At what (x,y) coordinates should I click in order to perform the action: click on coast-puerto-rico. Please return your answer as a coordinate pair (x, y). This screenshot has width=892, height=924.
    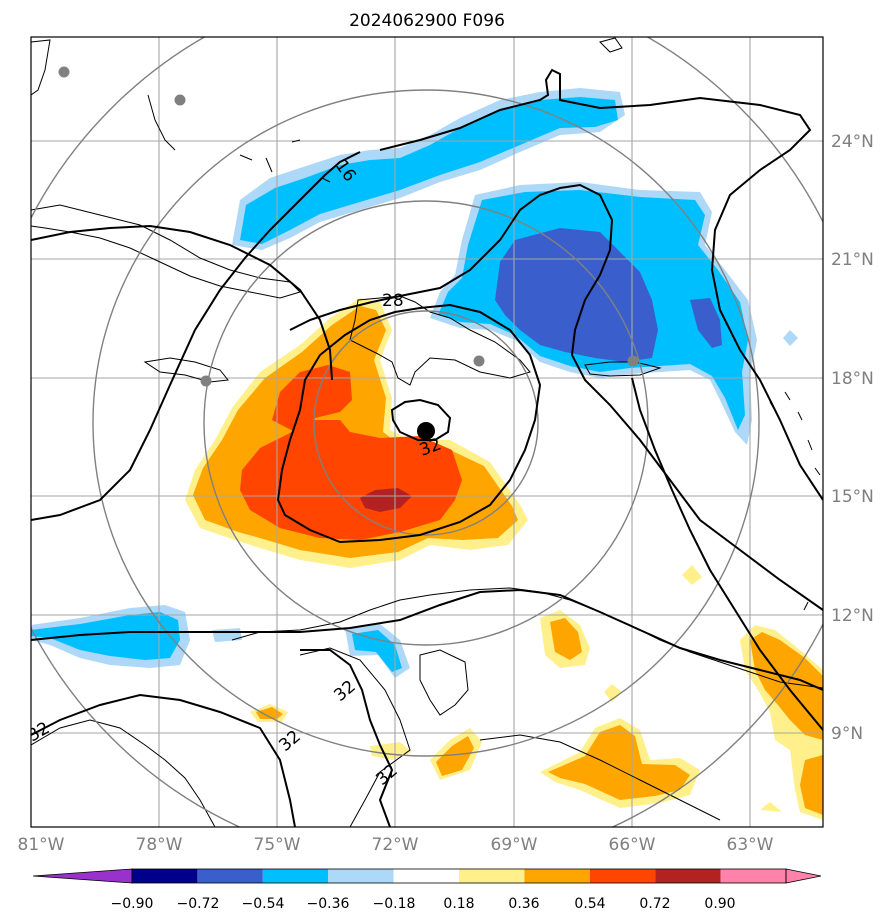
    Looking at the image, I should click on (623, 369).